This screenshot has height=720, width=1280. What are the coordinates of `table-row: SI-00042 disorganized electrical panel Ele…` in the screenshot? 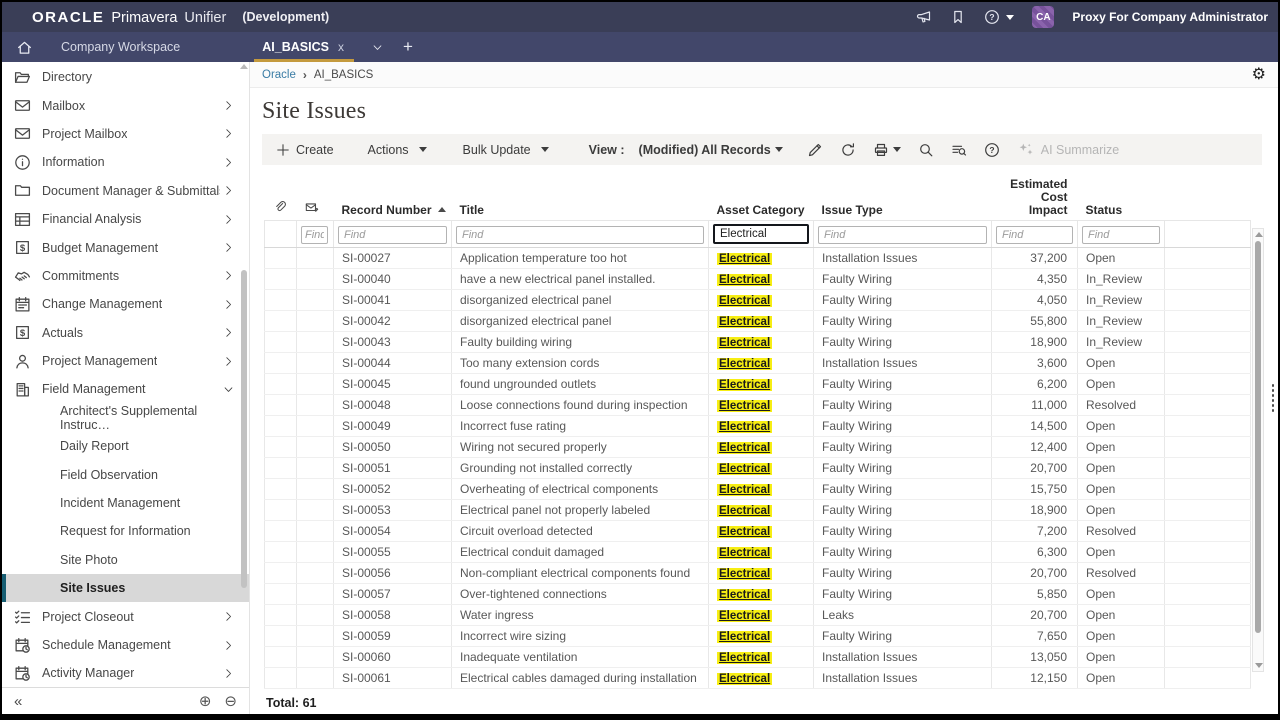 It's located at (757, 321).